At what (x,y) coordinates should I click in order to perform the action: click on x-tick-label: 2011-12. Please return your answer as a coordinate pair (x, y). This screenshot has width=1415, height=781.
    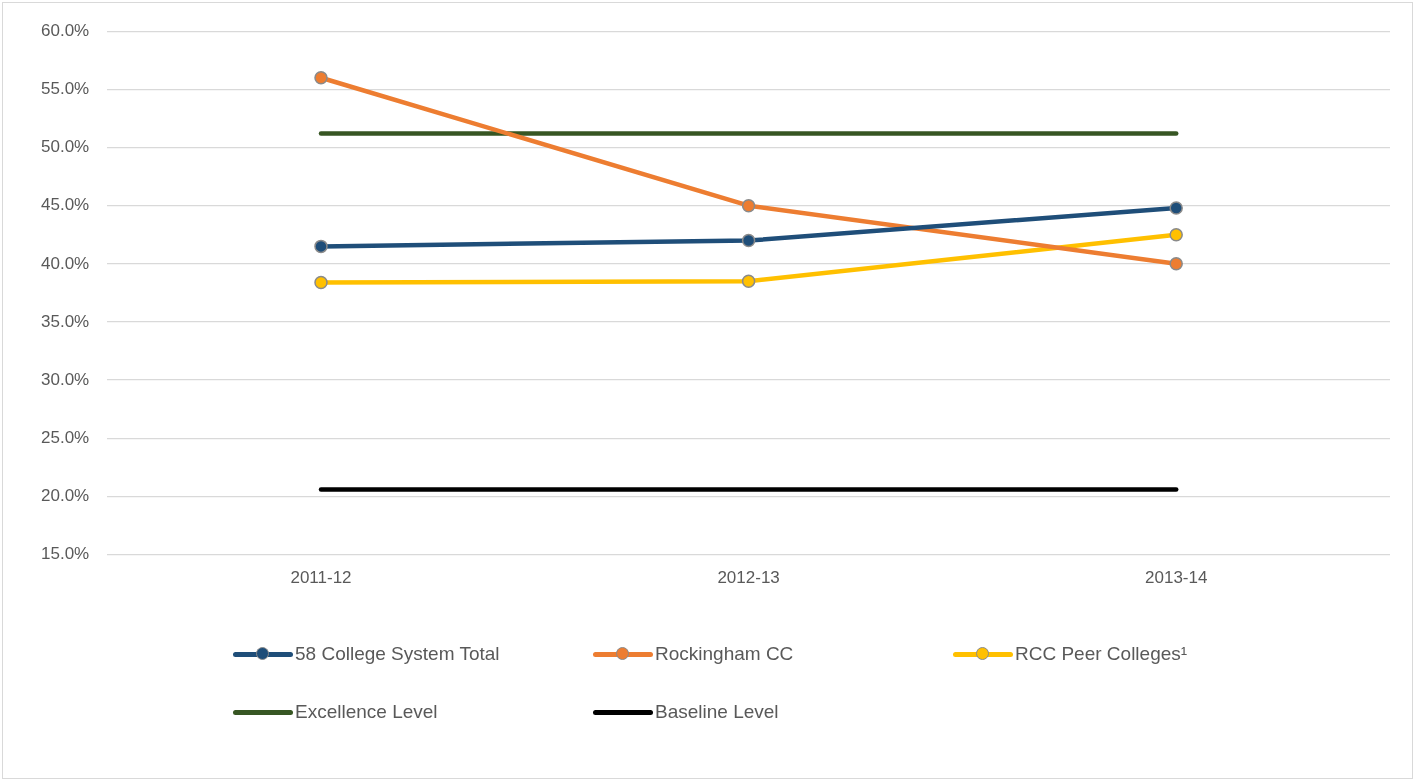
    Looking at the image, I should click on (321, 578).